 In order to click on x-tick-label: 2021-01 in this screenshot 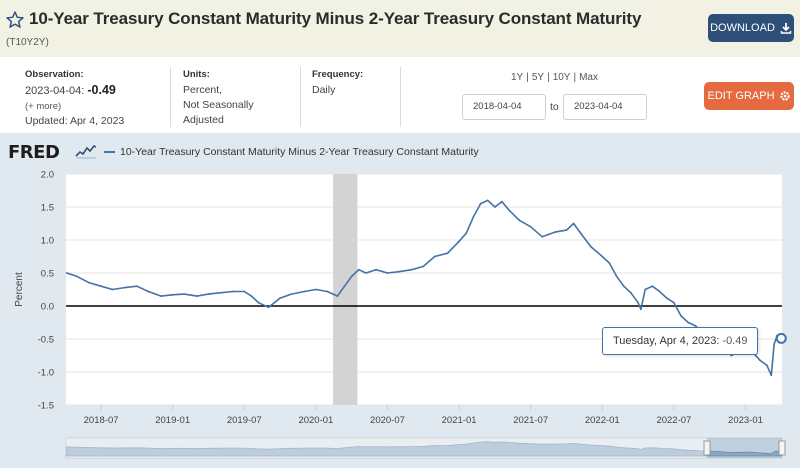, I will do `click(459, 420)`.